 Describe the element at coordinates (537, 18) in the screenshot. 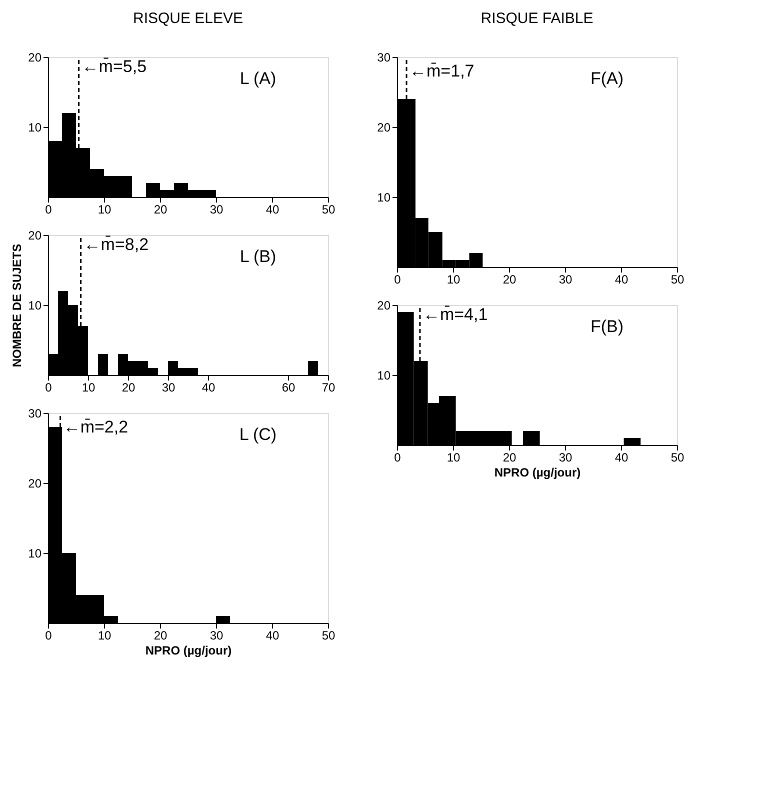

I see `text: RISQUE FAIBLE` at that location.